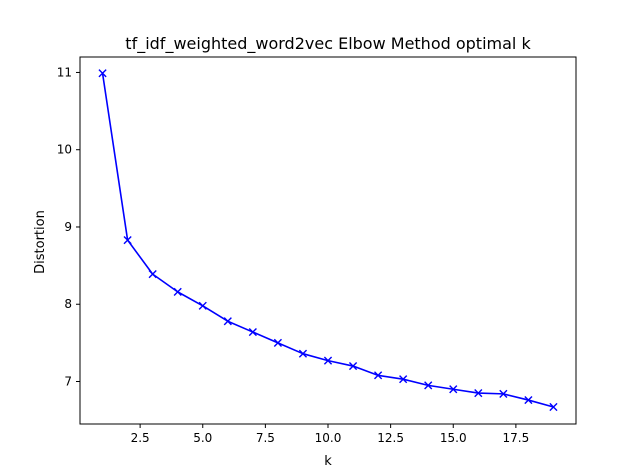 The width and height of the screenshot is (640, 476). I want to click on y-tick-label: 9, so click(68, 227).